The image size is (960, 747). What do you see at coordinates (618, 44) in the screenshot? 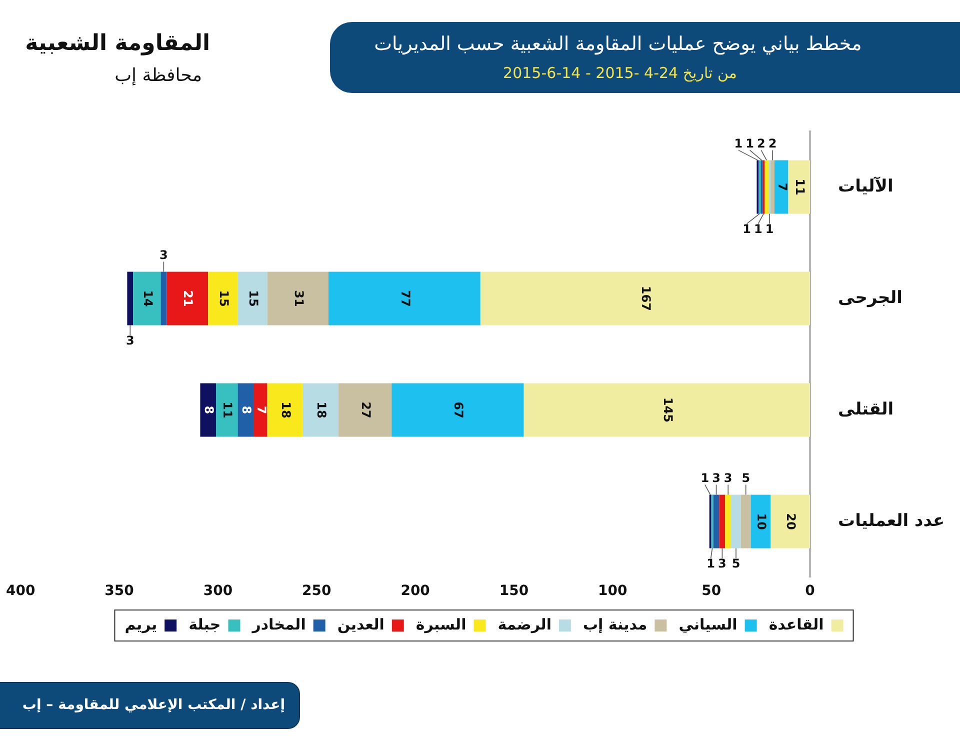
I see `chart-title: مخطط بياني يوضح عمليات المقاومة الشعبية حسب المديريات` at bounding box center [618, 44].